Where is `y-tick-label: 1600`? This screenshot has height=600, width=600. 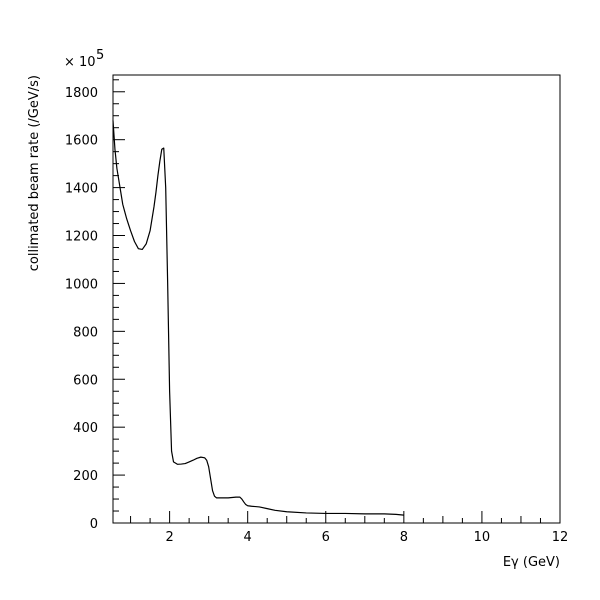 y-tick-label: 1600 is located at coordinates (81, 141).